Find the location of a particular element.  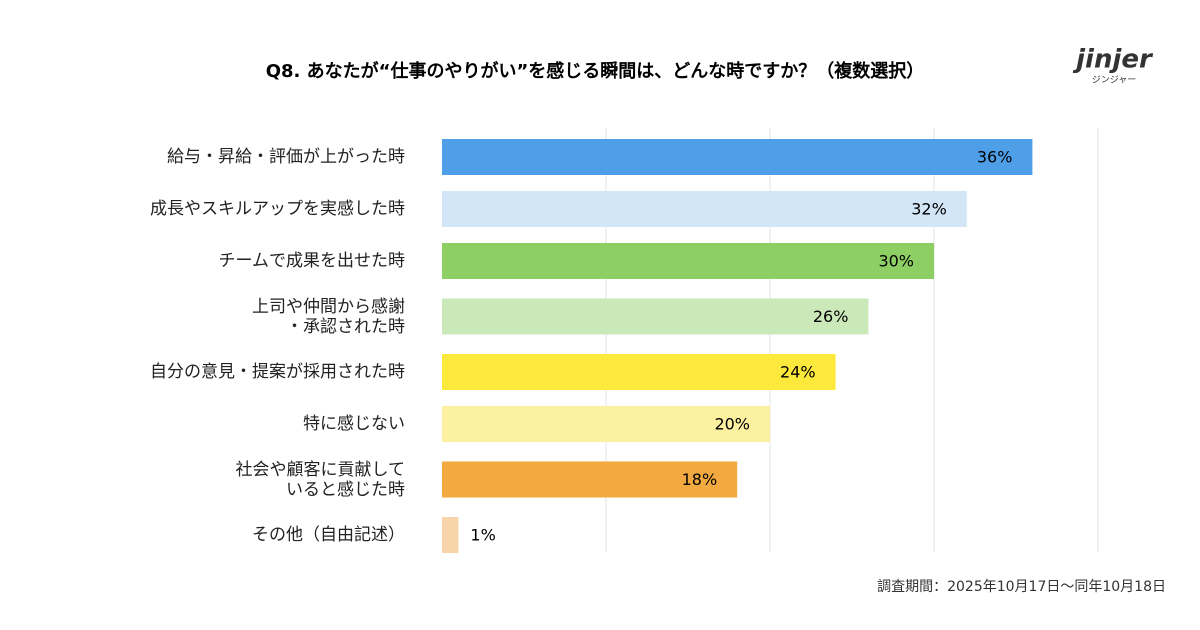

value-label: 20% is located at coordinates (732, 424).